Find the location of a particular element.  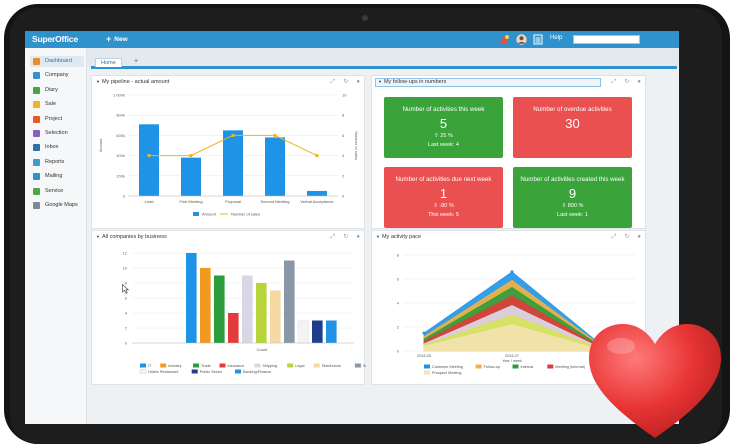

sidebar-item-selection: Selection is located at coordinates (57, 133).